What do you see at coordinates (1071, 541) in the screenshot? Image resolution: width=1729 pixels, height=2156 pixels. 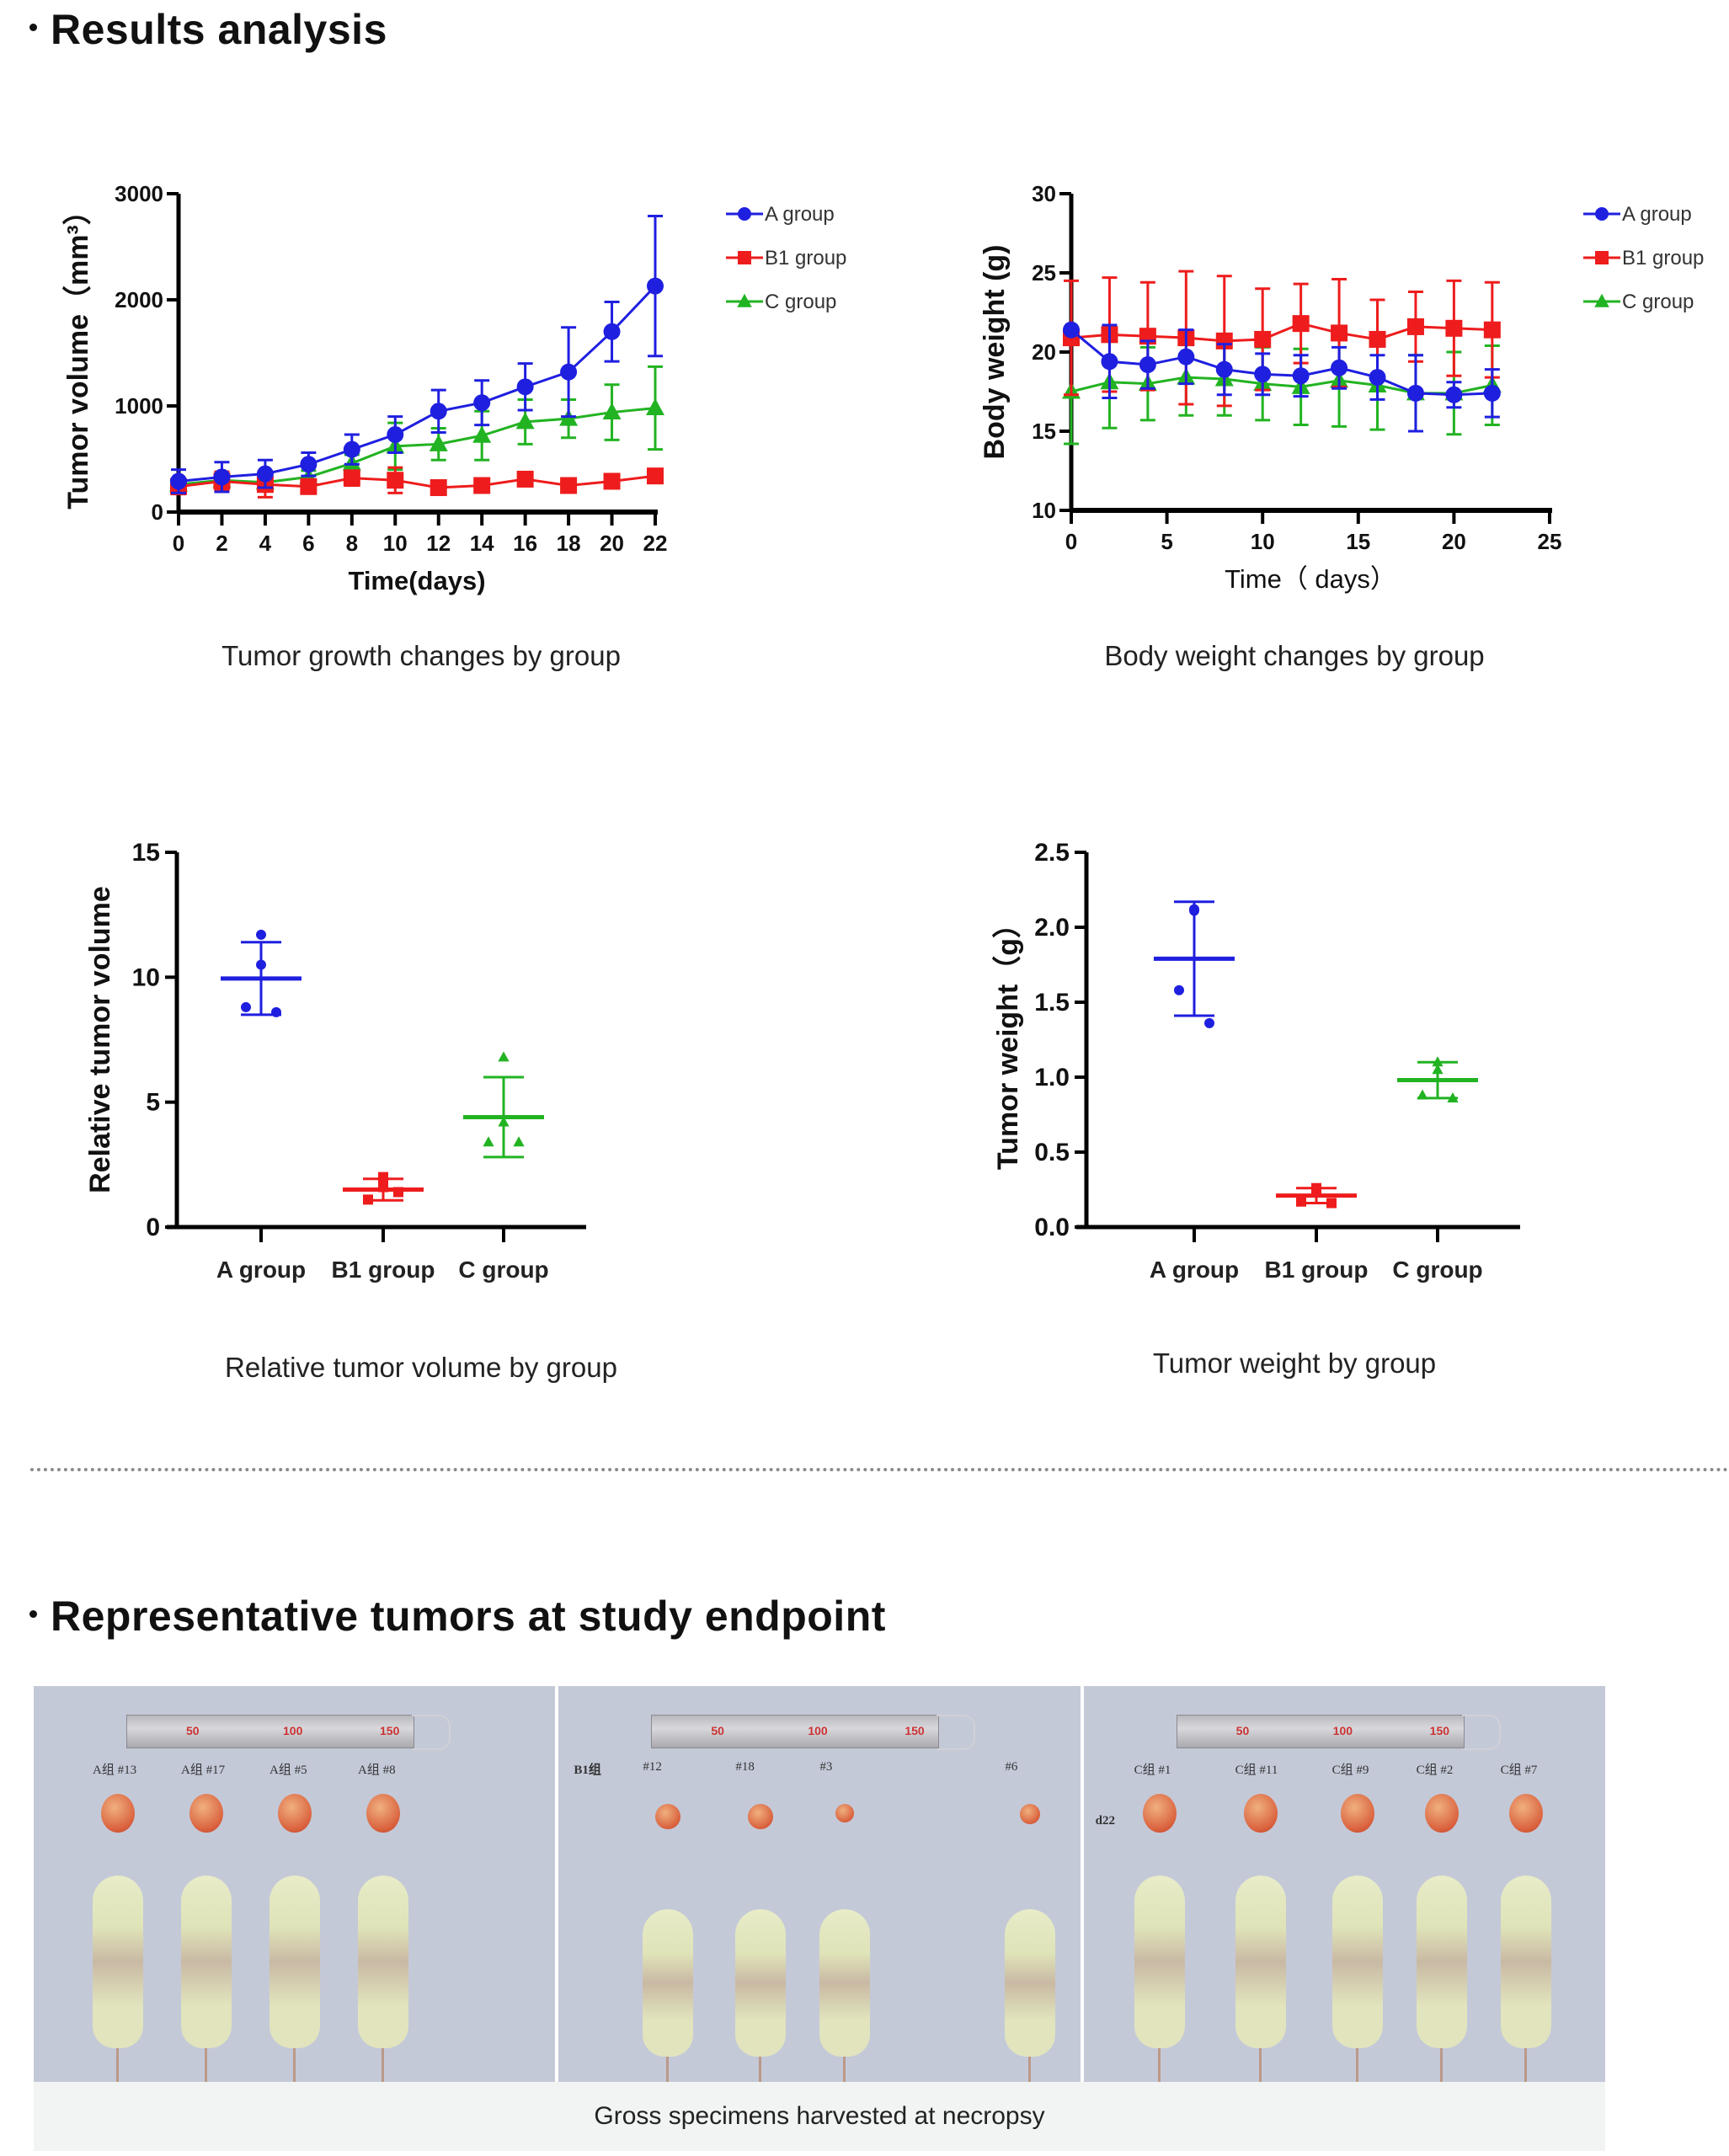 I see `x-tick-label: 0` at bounding box center [1071, 541].